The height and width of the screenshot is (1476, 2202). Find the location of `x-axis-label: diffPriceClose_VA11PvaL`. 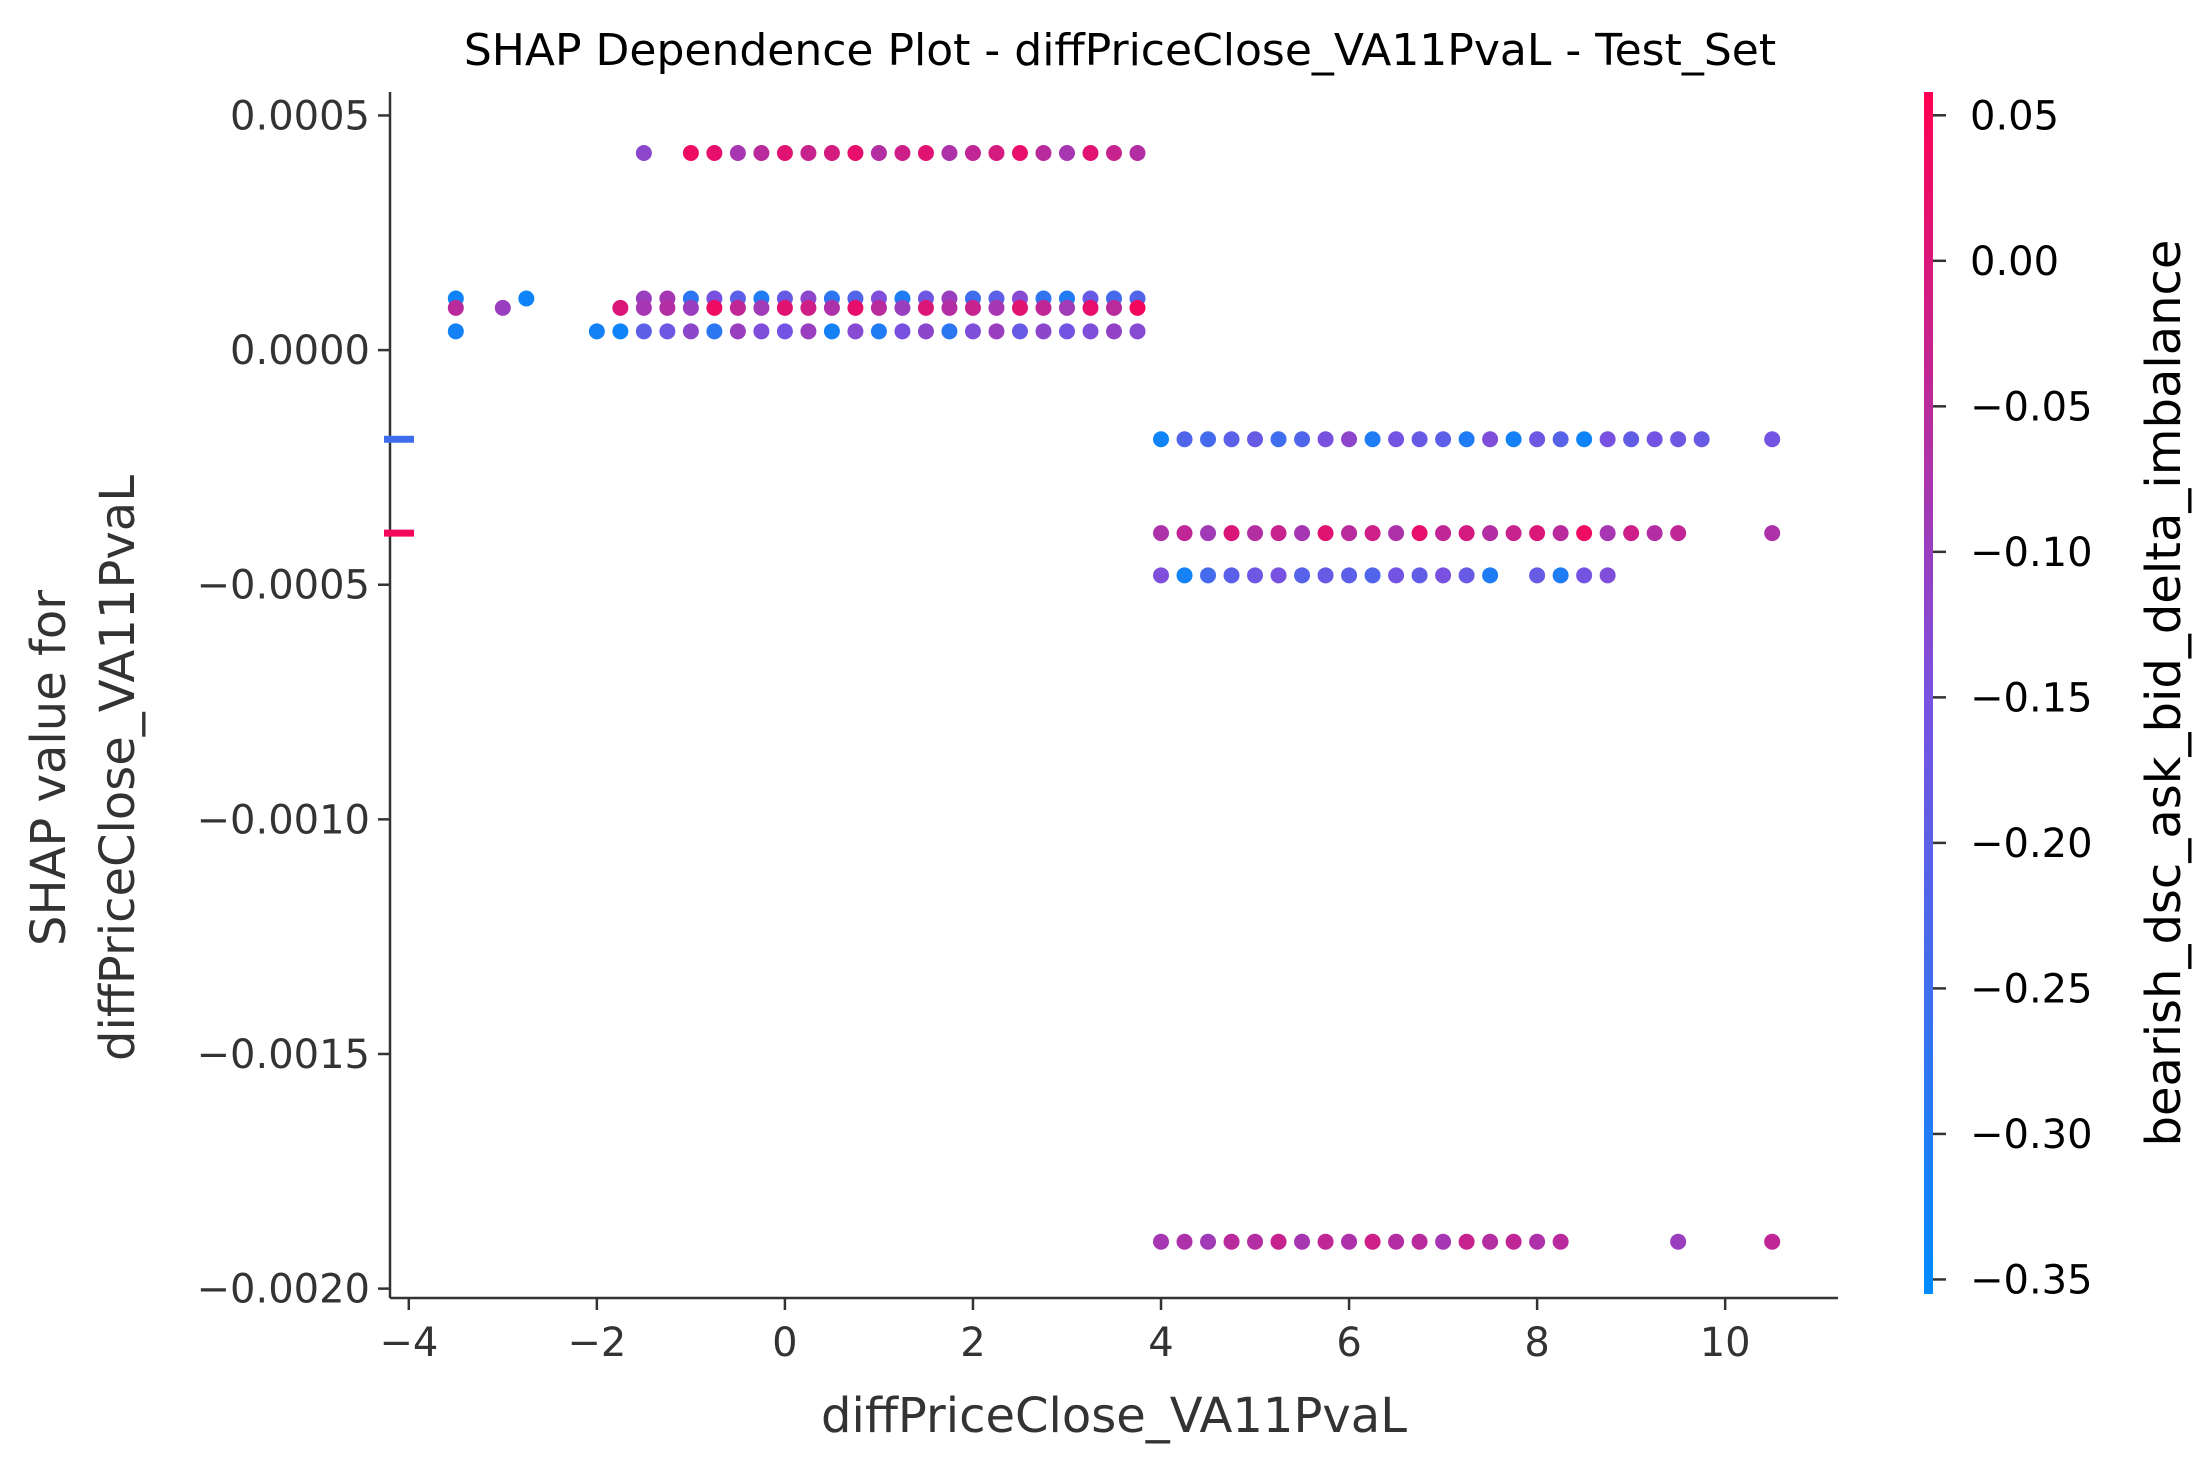

x-axis-label: diffPriceClose_VA11PvaL is located at coordinates (1114, 1416).